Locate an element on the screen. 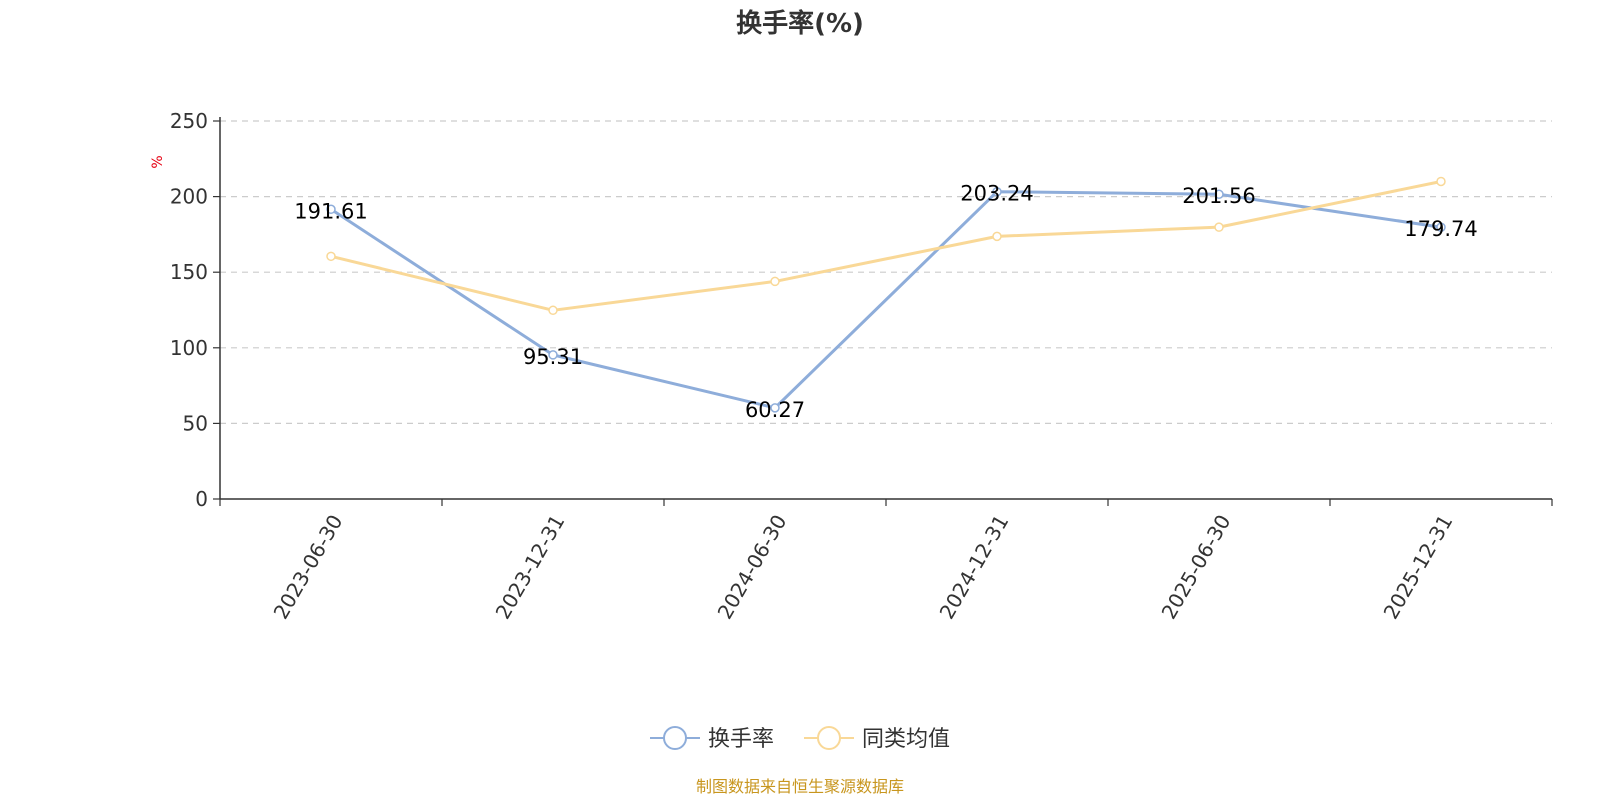  legend-item-2: 同类均值 is located at coordinates (877, 739).